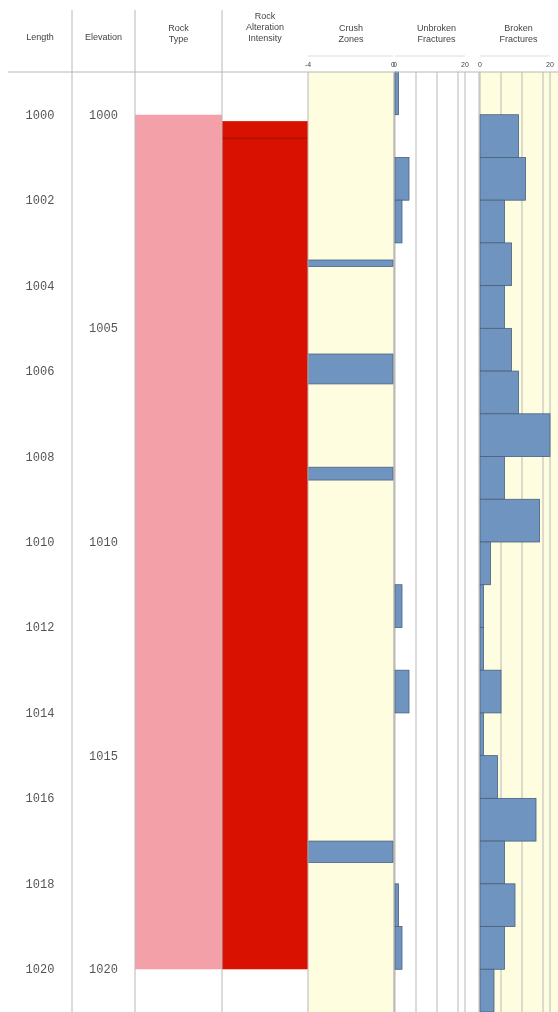 The height and width of the screenshot is (1012, 558). Describe the element at coordinates (103, 329) in the screenshot. I see `y-tick-label: 1005` at that location.